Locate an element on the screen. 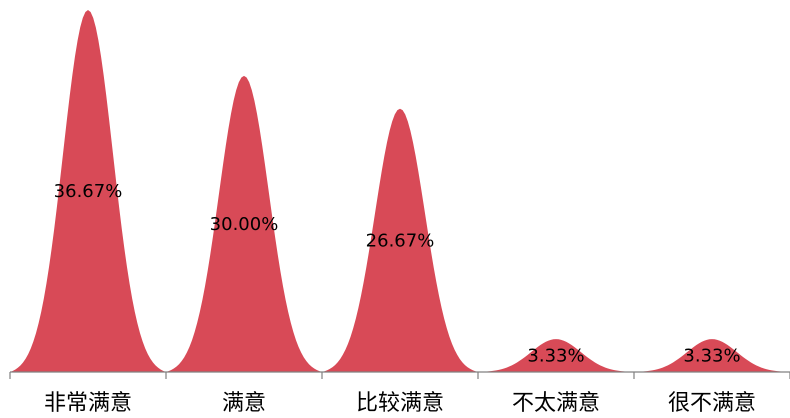 The width and height of the screenshot is (790, 418). data-label: 26.67% is located at coordinates (400, 240).